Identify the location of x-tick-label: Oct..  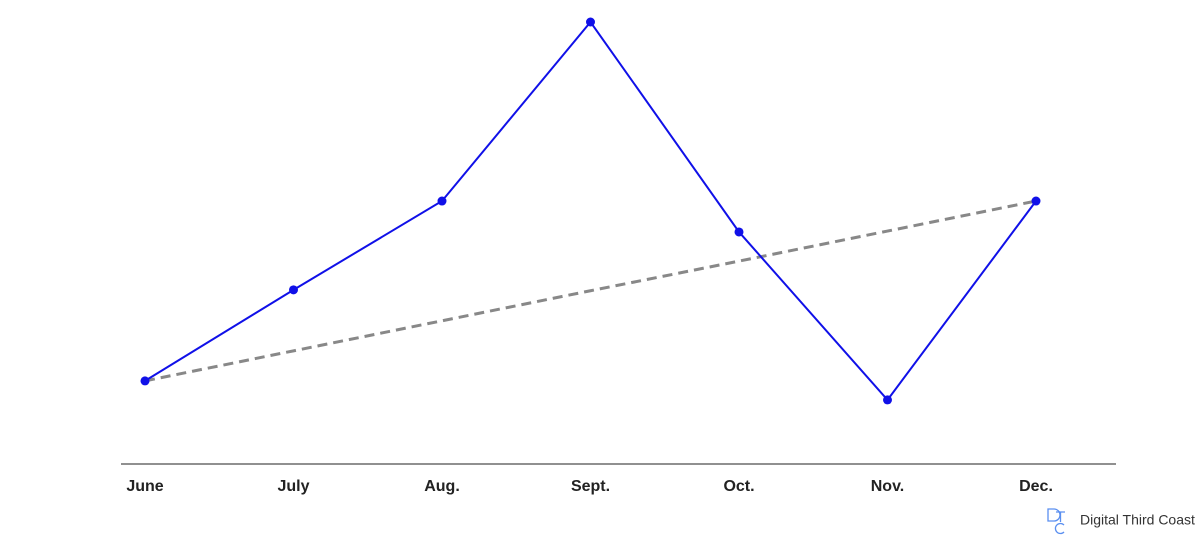
(738, 486).